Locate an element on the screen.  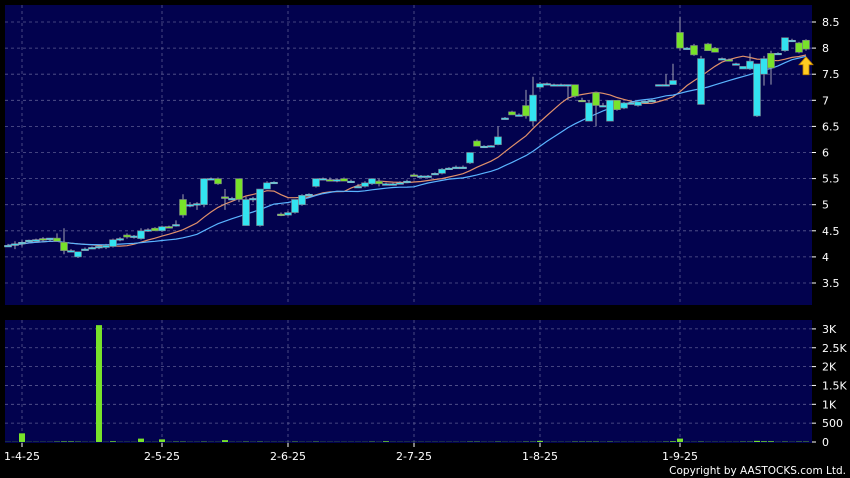
volume-tick-label: 2.5K is located at coordinates (834, 348).